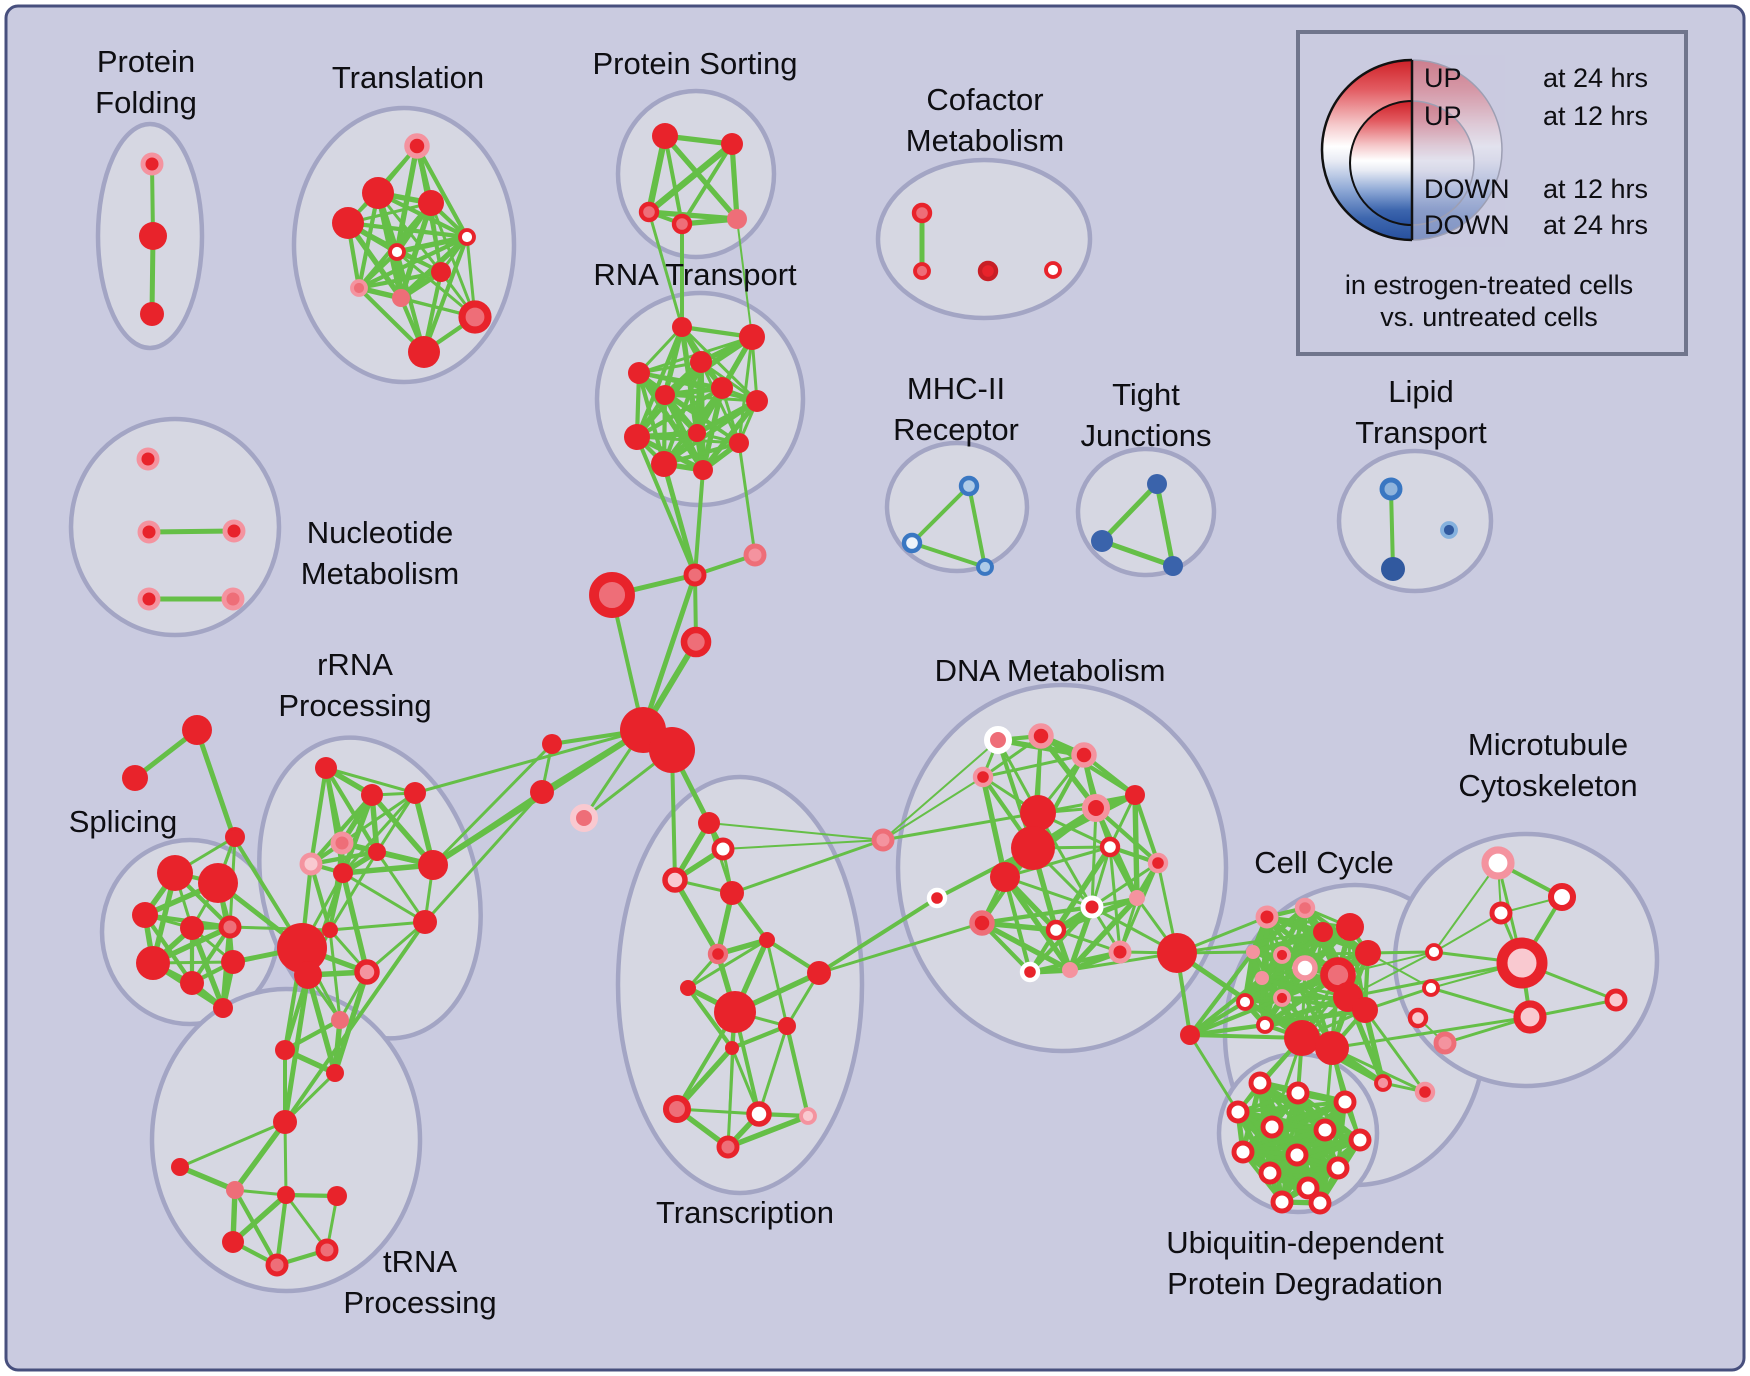 This screenshot has height=1376, width=1750. Describe the element at coordinates (956, 388) in the screenshot. I see `cluster-label-mhc-ii-receptor: MHC-II` at that location.